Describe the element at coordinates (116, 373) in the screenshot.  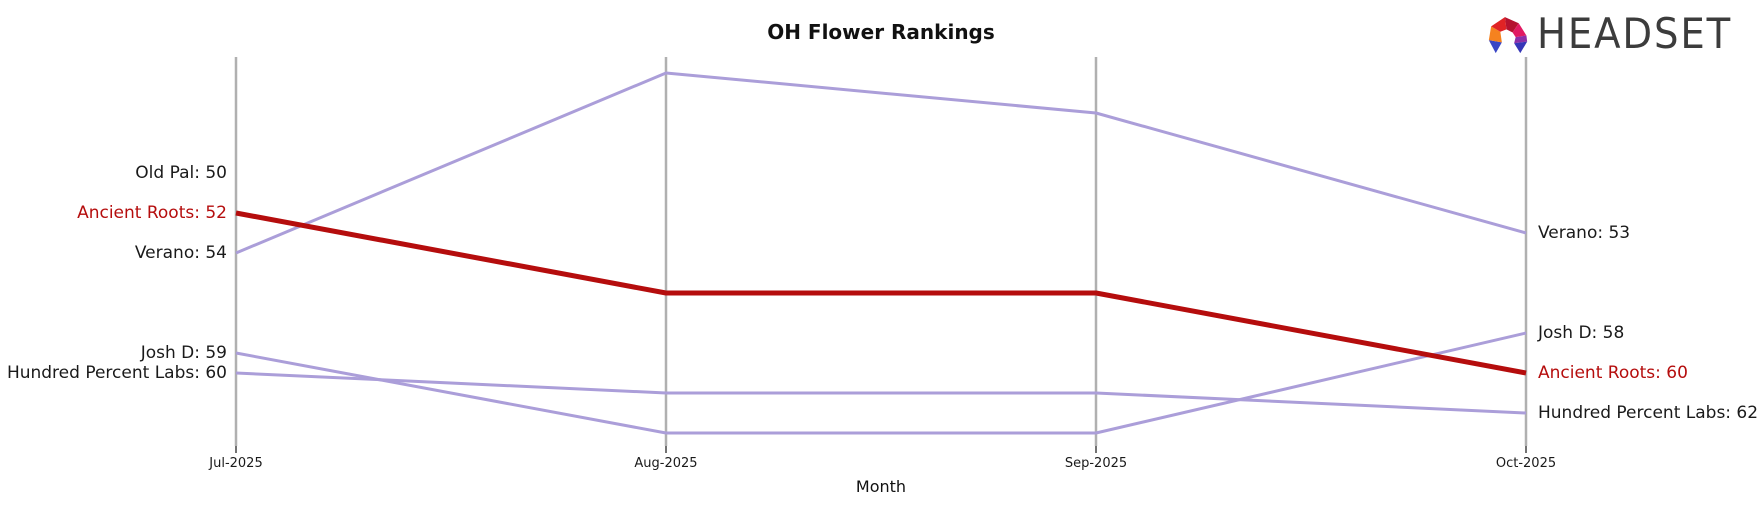
I see `series-left-label: Hundred Percent Labs: 60` at that location.